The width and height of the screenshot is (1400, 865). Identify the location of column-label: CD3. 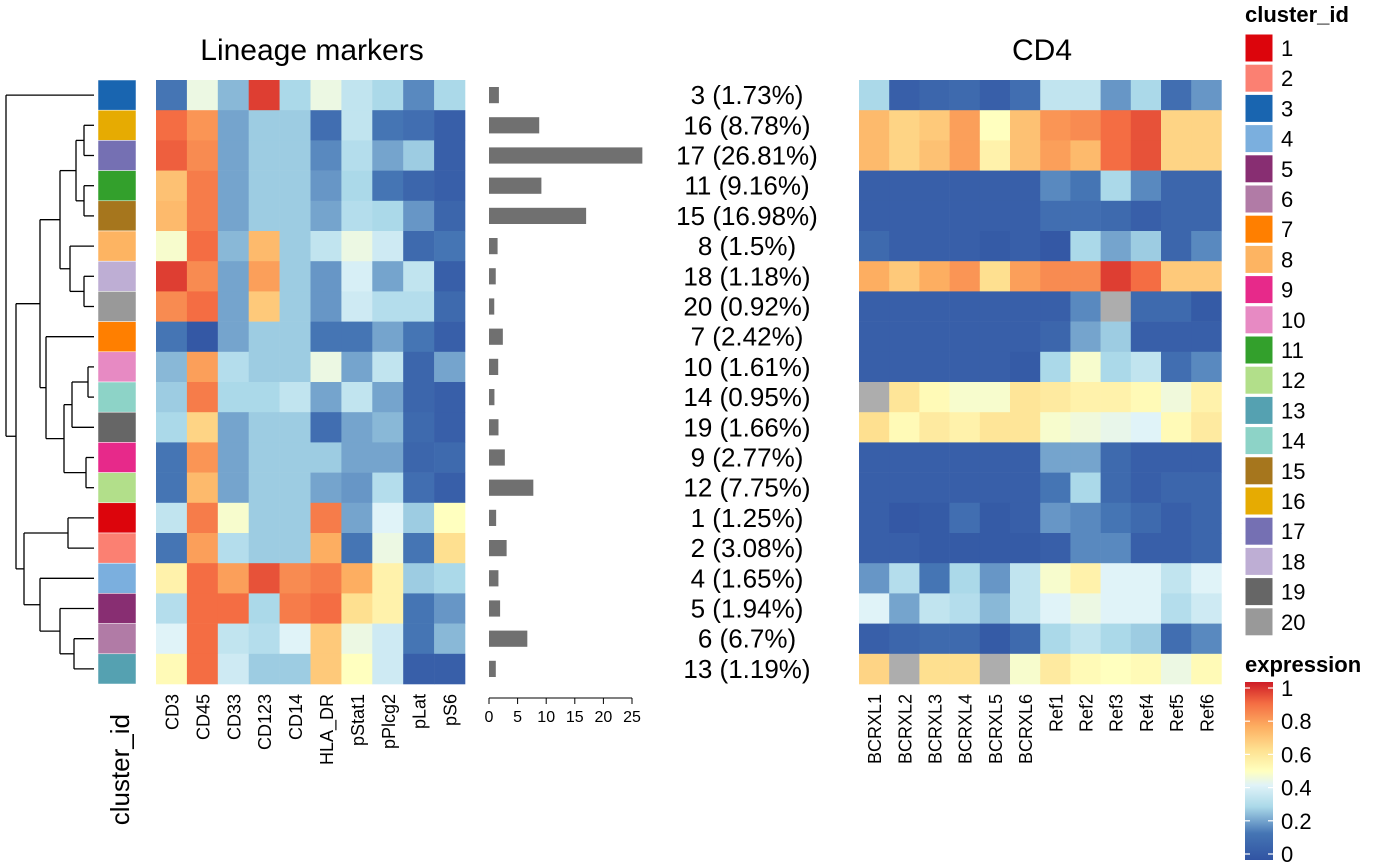
(172, 712).